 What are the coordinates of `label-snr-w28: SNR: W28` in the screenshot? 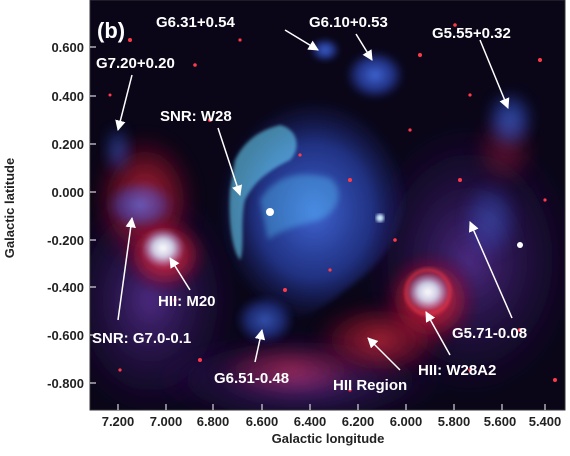 It's located at (196, 116).